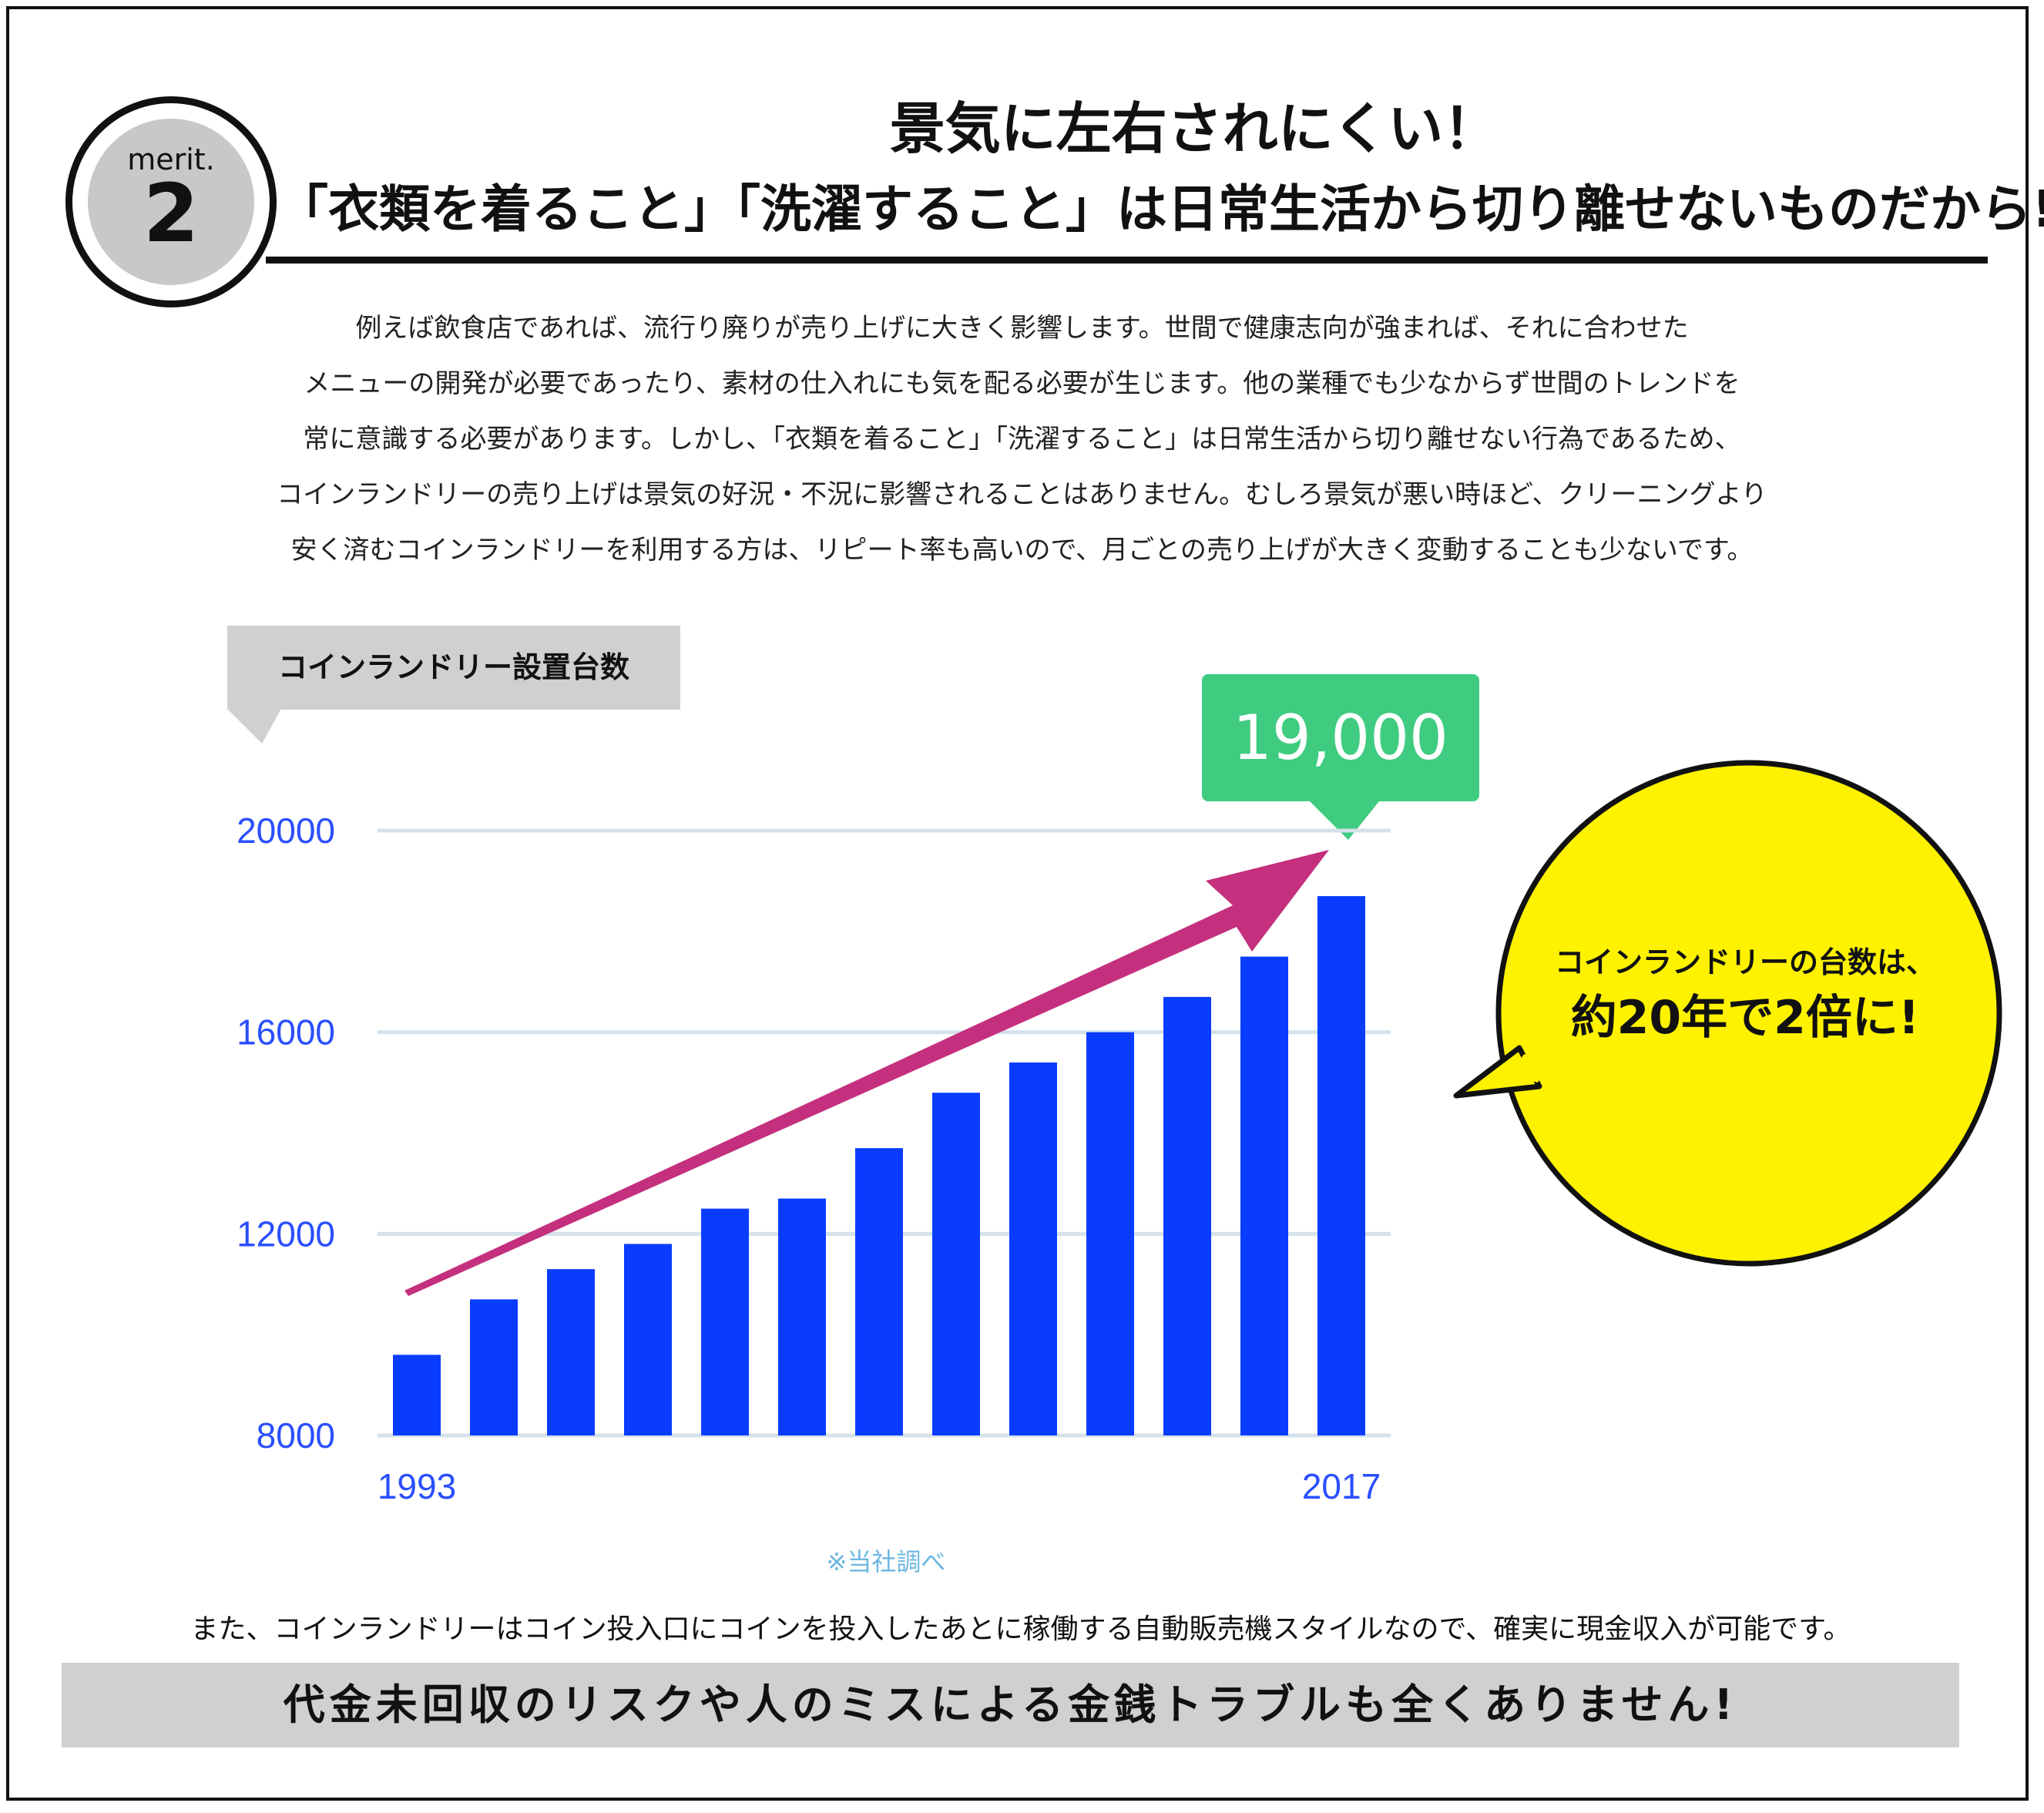 The width and height of the screenshot is (2044, 1813). I want to click on page-subtitle: 「衣類を着ること」「洗濯すること」は日常生活から切り離せないものだから!, so click(1160, 210).